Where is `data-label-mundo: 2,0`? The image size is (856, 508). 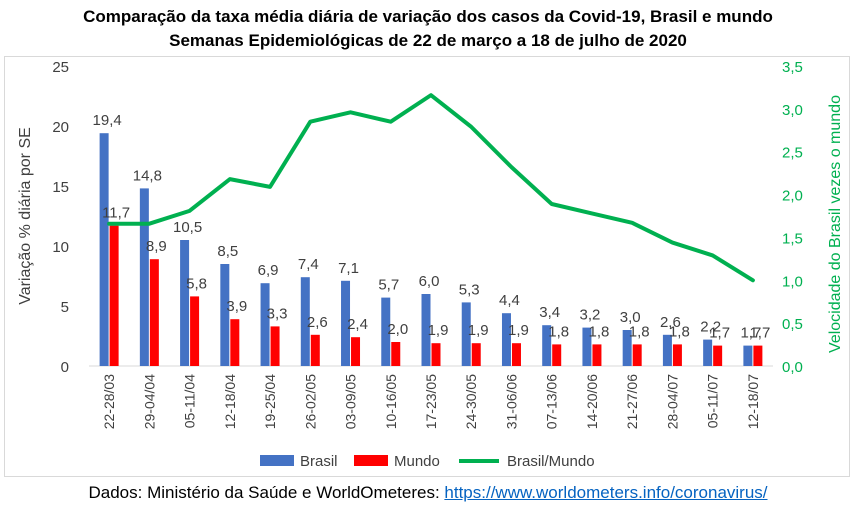 data-label-mundo: 2,0 is located at coordinates (397, 329).